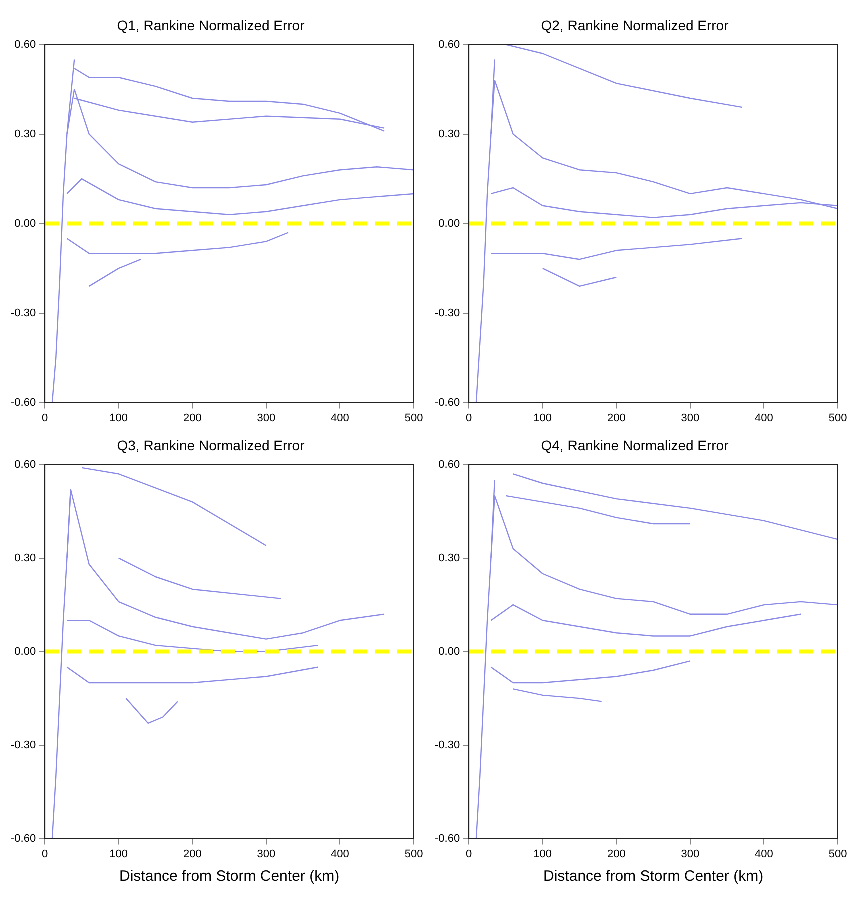  I want to click on chart-title: Q4, Rankine Normalized Error, so click(635, 445).